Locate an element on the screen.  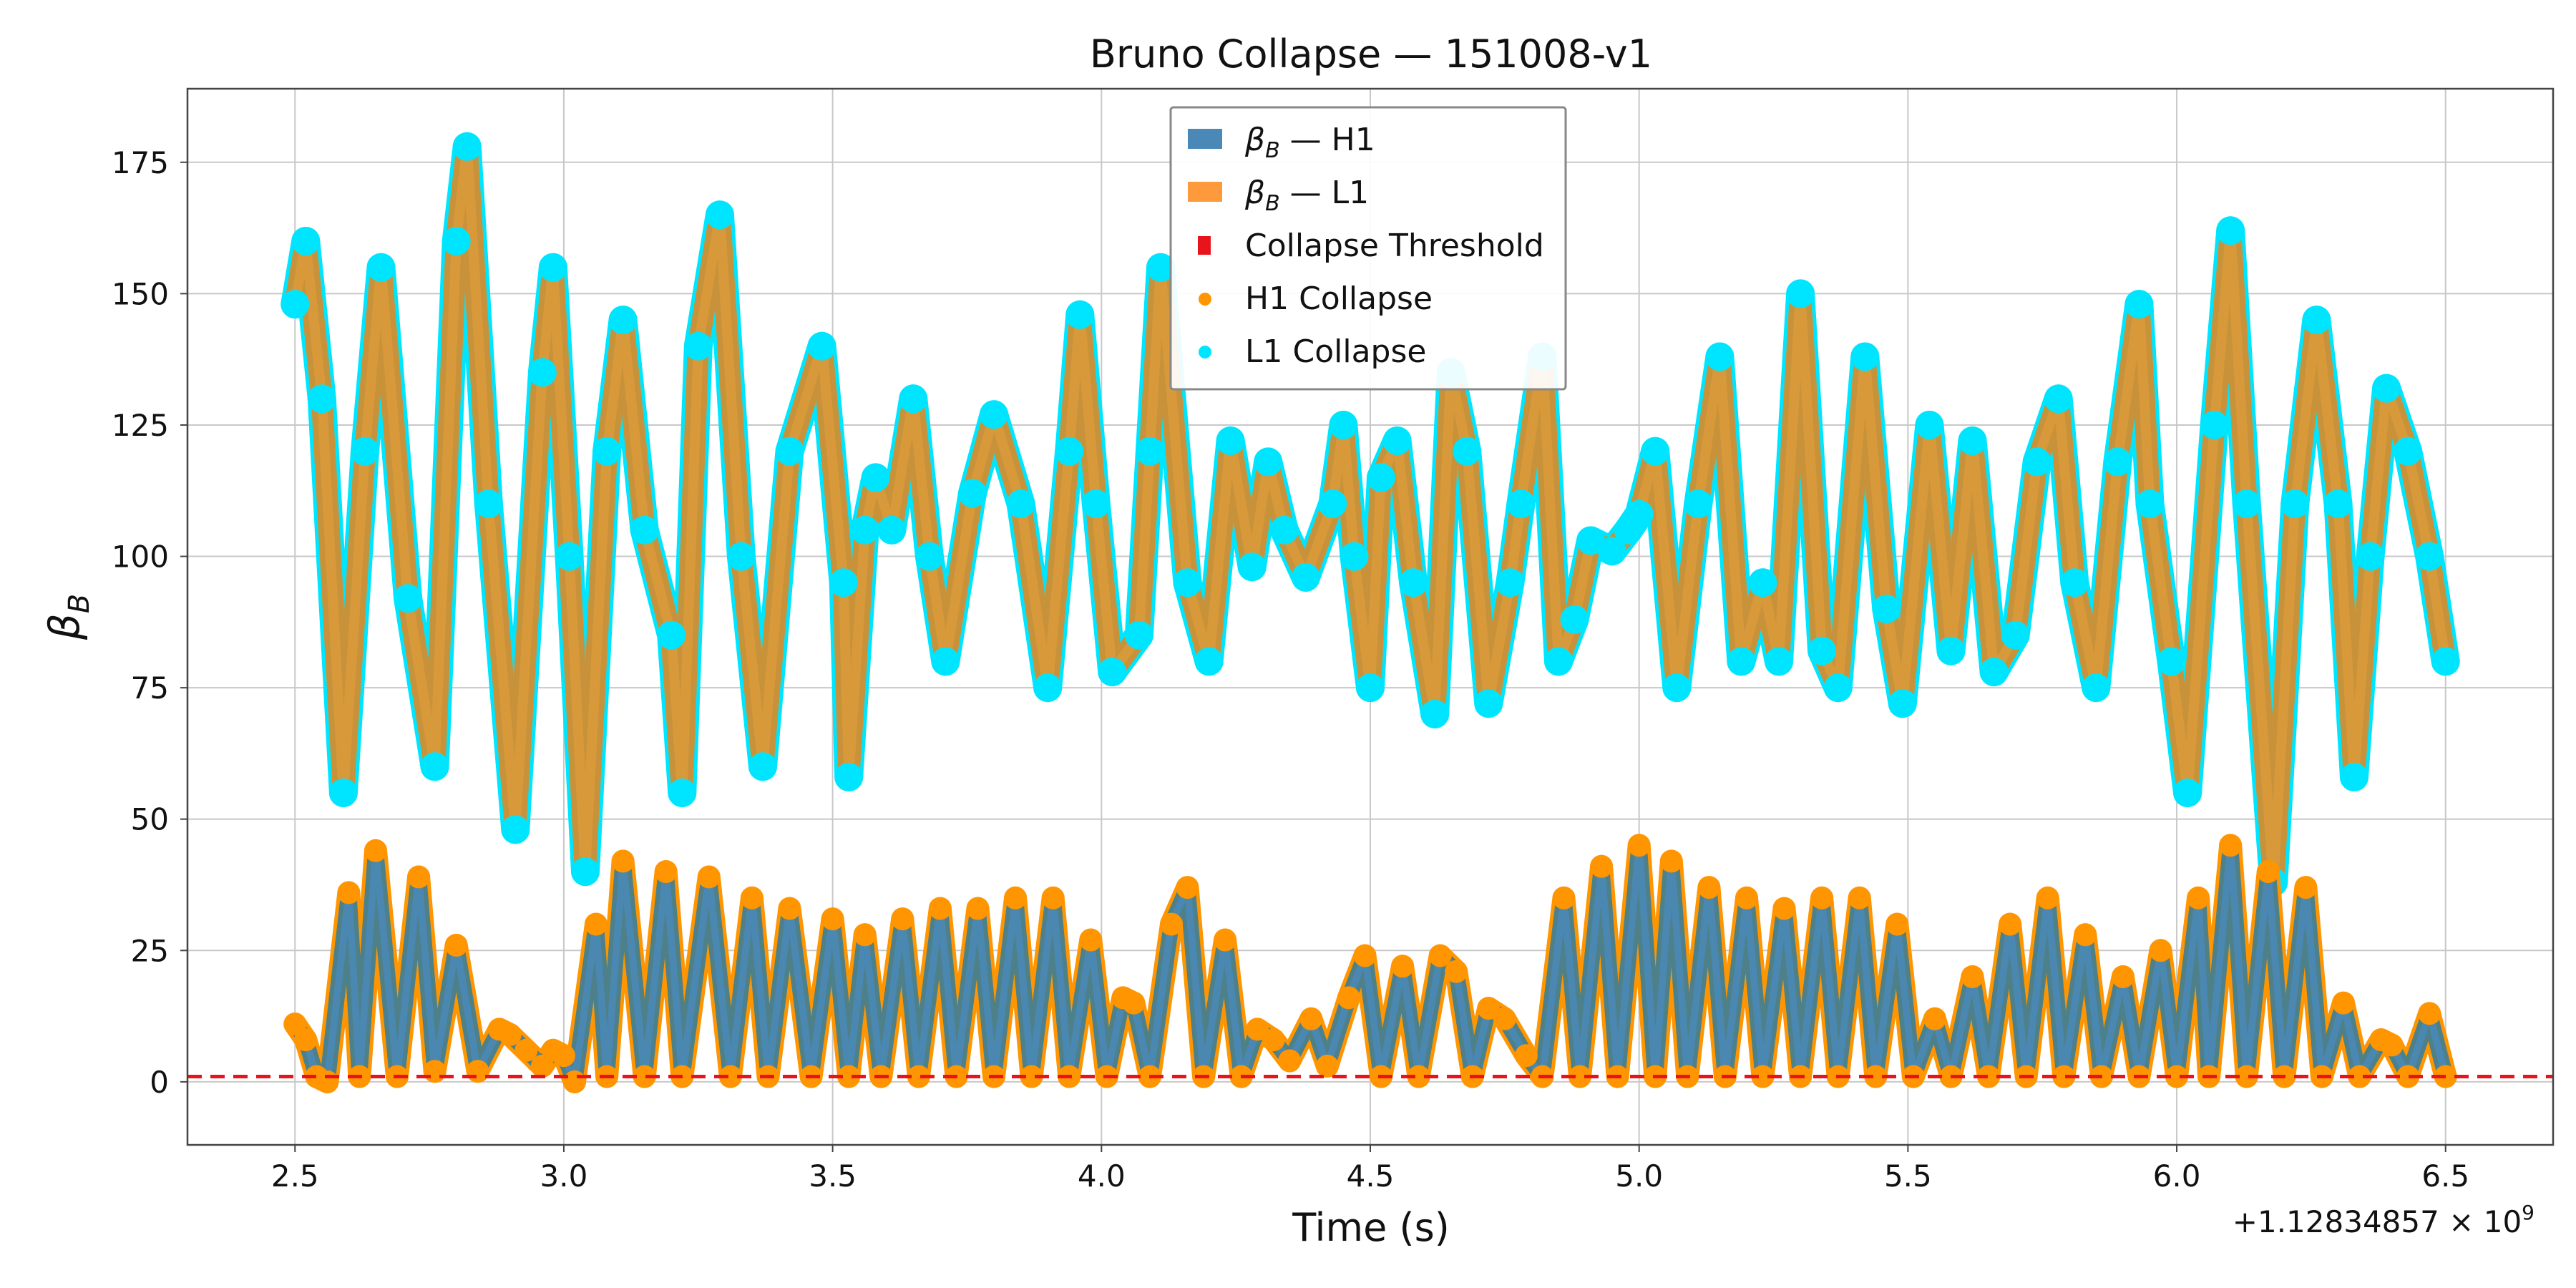
y-tick-label: 0 is located at coordinates (159, 1082).